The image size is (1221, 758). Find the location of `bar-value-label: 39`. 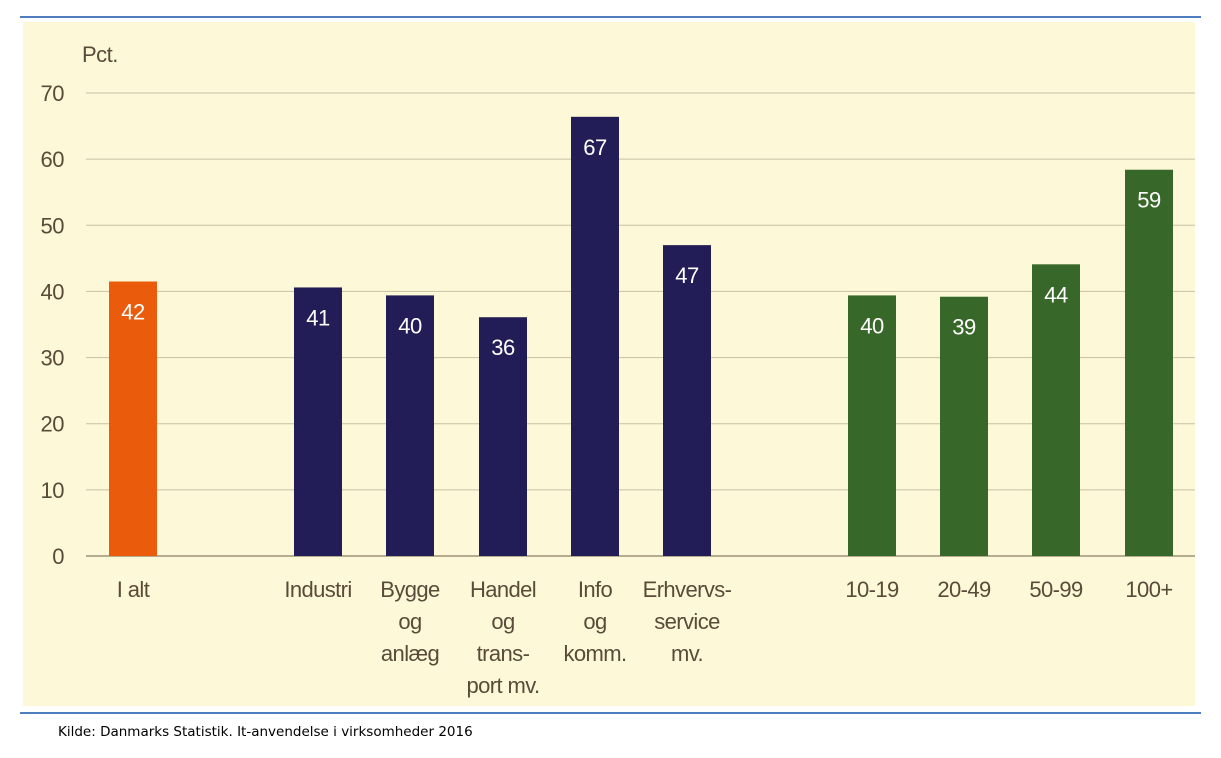

bar-value-label: 39 is located at coordinates (964, 327).